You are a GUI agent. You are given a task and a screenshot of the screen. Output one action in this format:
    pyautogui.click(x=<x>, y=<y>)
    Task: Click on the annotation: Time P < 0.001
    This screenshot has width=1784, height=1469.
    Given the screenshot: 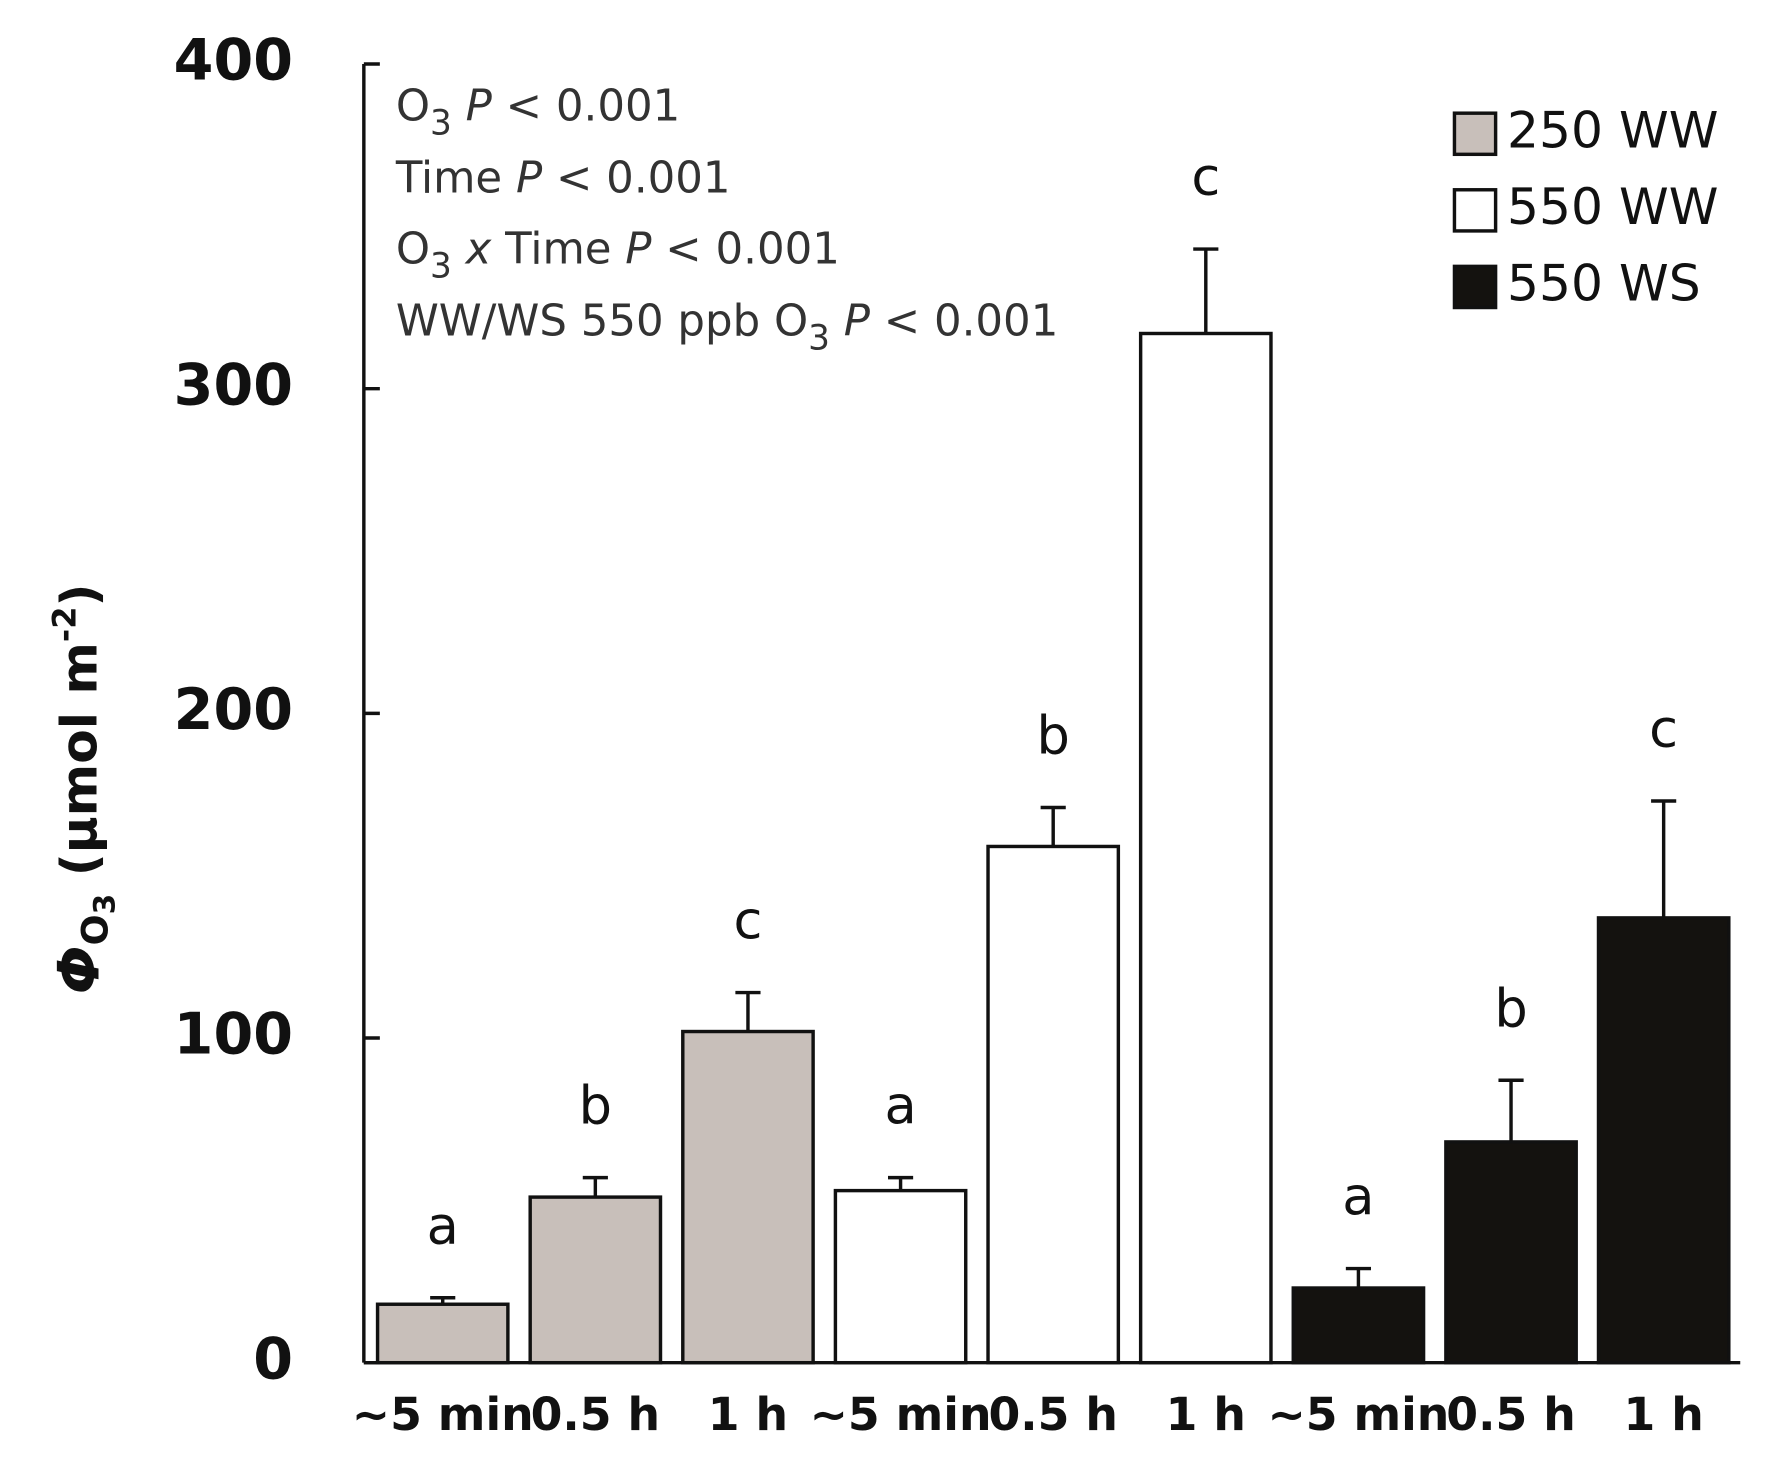 What is the action you would take?
    pyautogui.click(x=563, y=178)
    